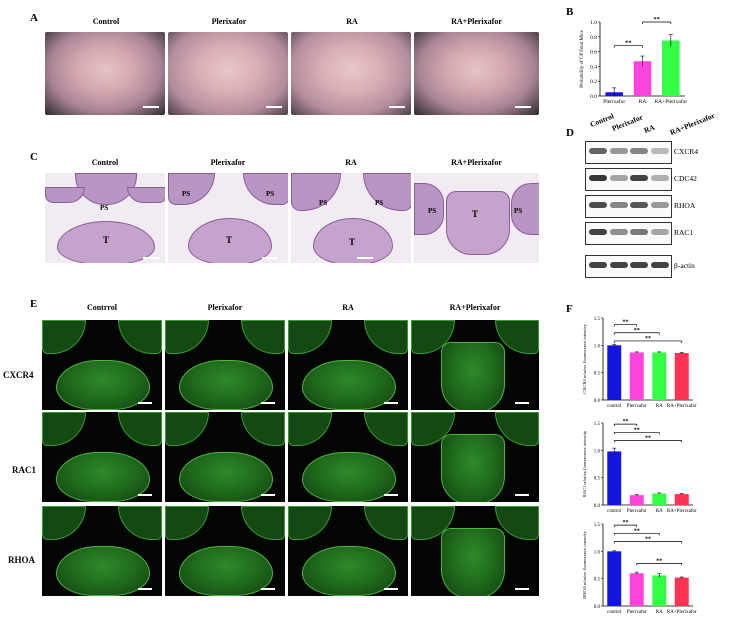 The image size is (733, 624). Describe the element at coordinates (104, 208) in the screenshot. I see `label-ps: PS` at that location.